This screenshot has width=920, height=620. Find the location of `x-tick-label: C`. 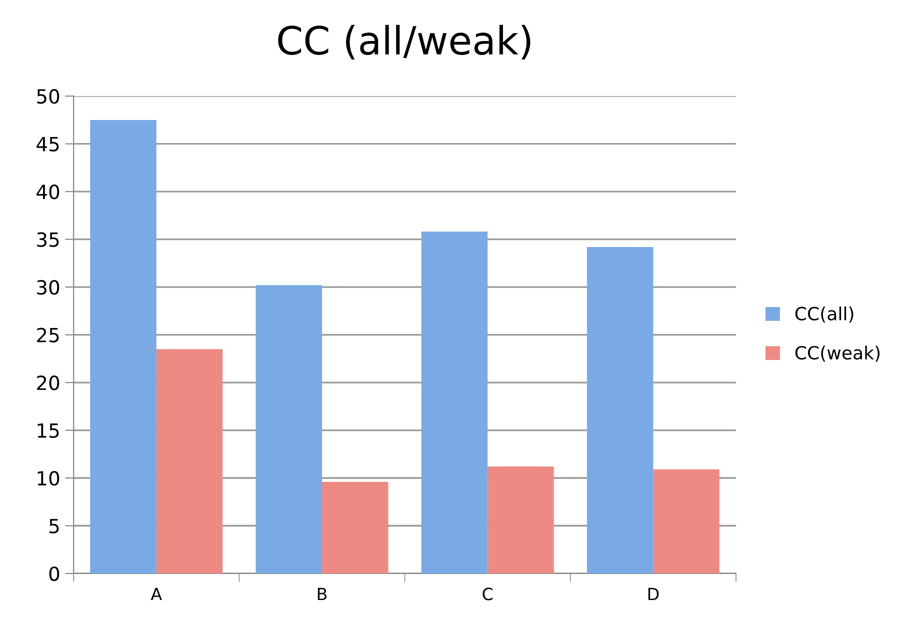

x-tick-label: C is located at coordinates (487, 594).